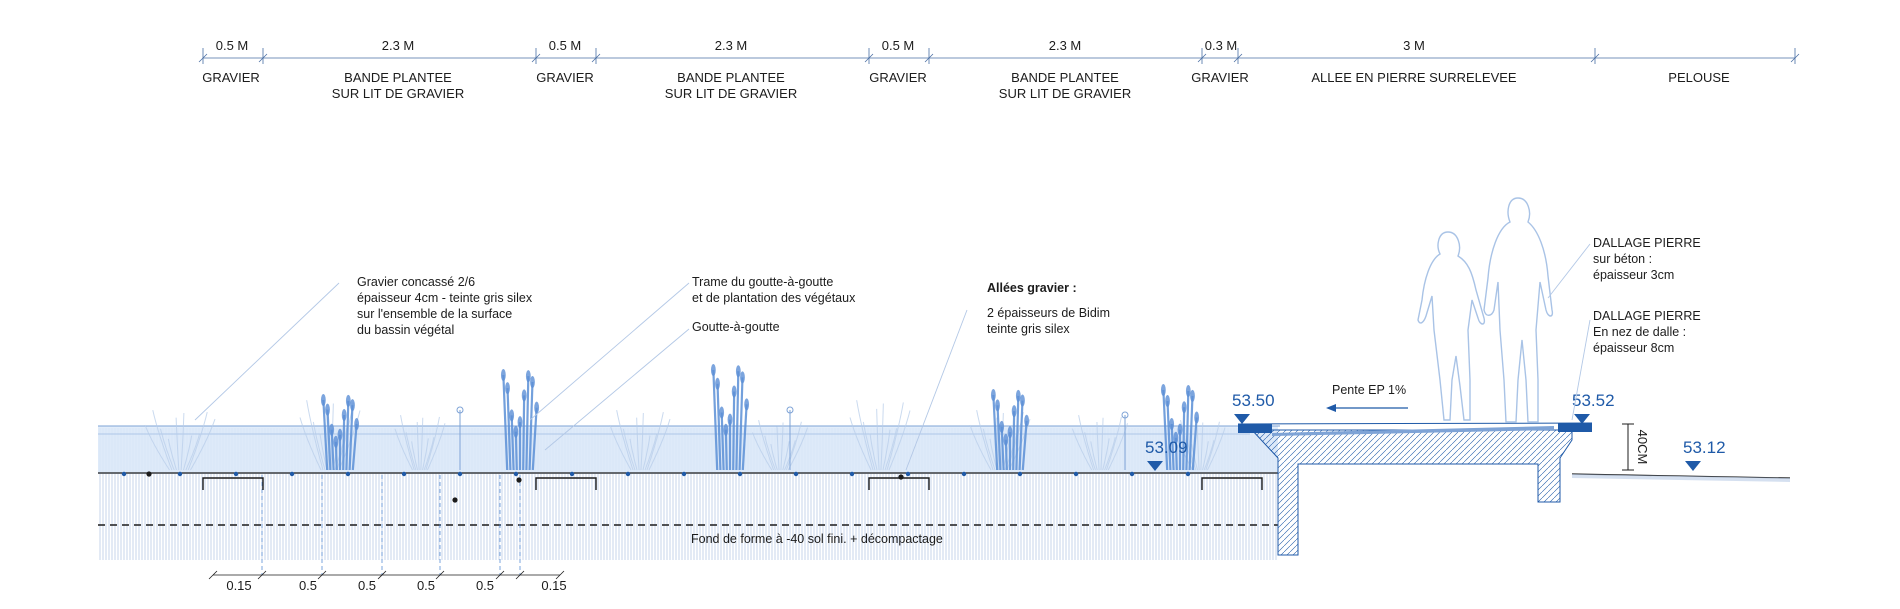 The height and width of the screenshot is (609, 1900). I want to click on note-dallage-2: DALLAGE PIERRE, so click(1647, 316).